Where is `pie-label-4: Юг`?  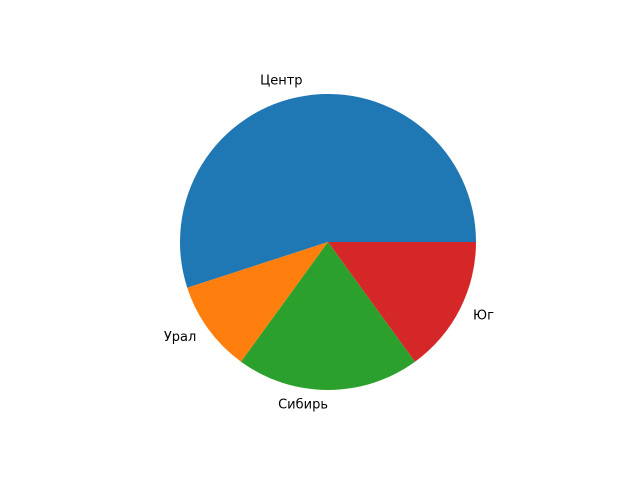 pie-label-4: Юг is located at coordinates (483, 315).